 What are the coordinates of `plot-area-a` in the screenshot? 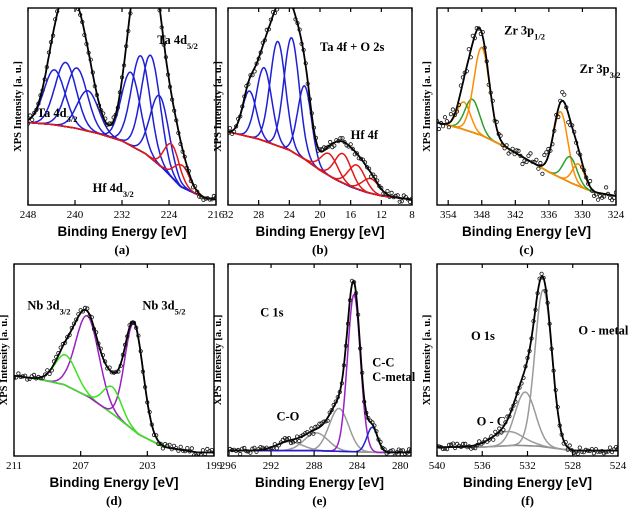 It's located at (122, 105).